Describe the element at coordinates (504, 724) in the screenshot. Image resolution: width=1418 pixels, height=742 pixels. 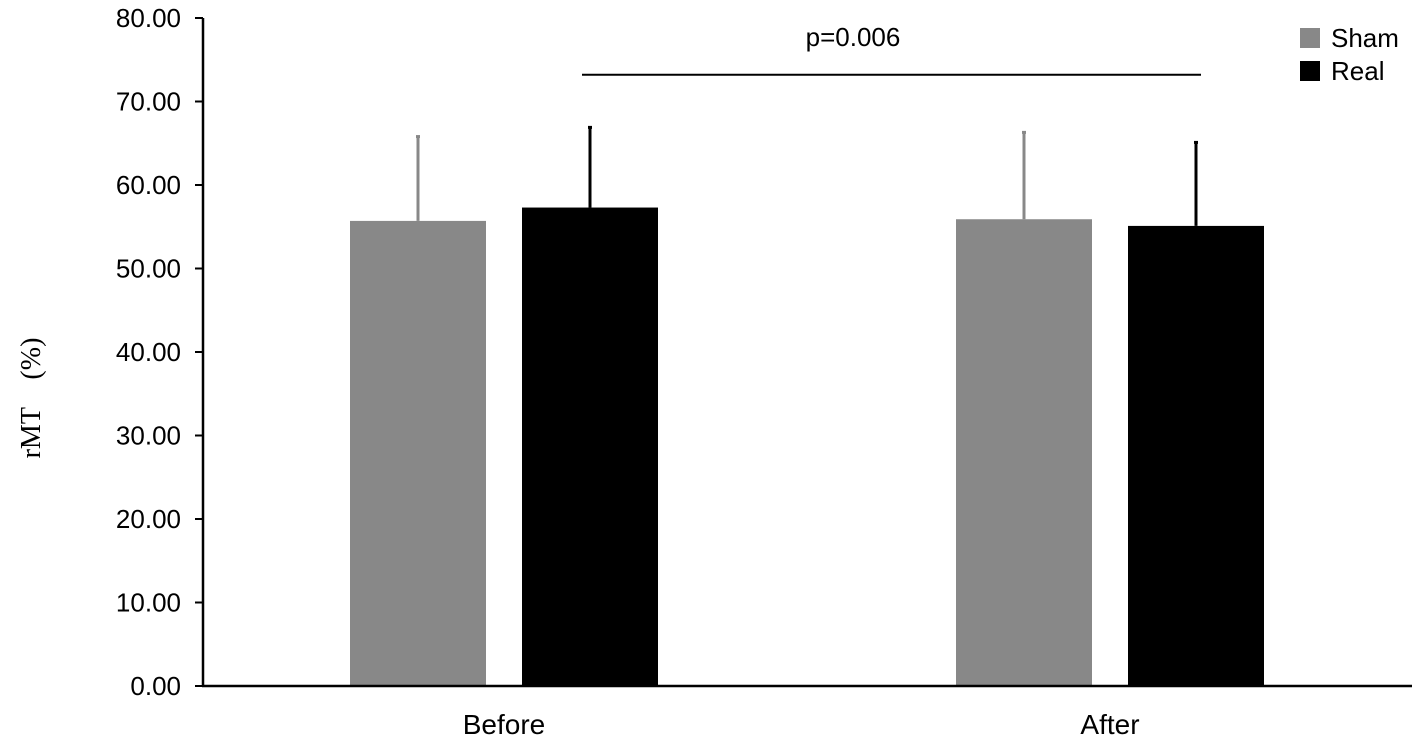
I see `x-category-label: Before` at that location.